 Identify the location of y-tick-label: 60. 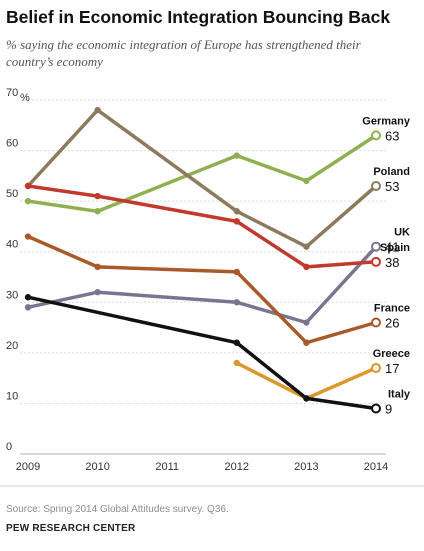
(12, 144).